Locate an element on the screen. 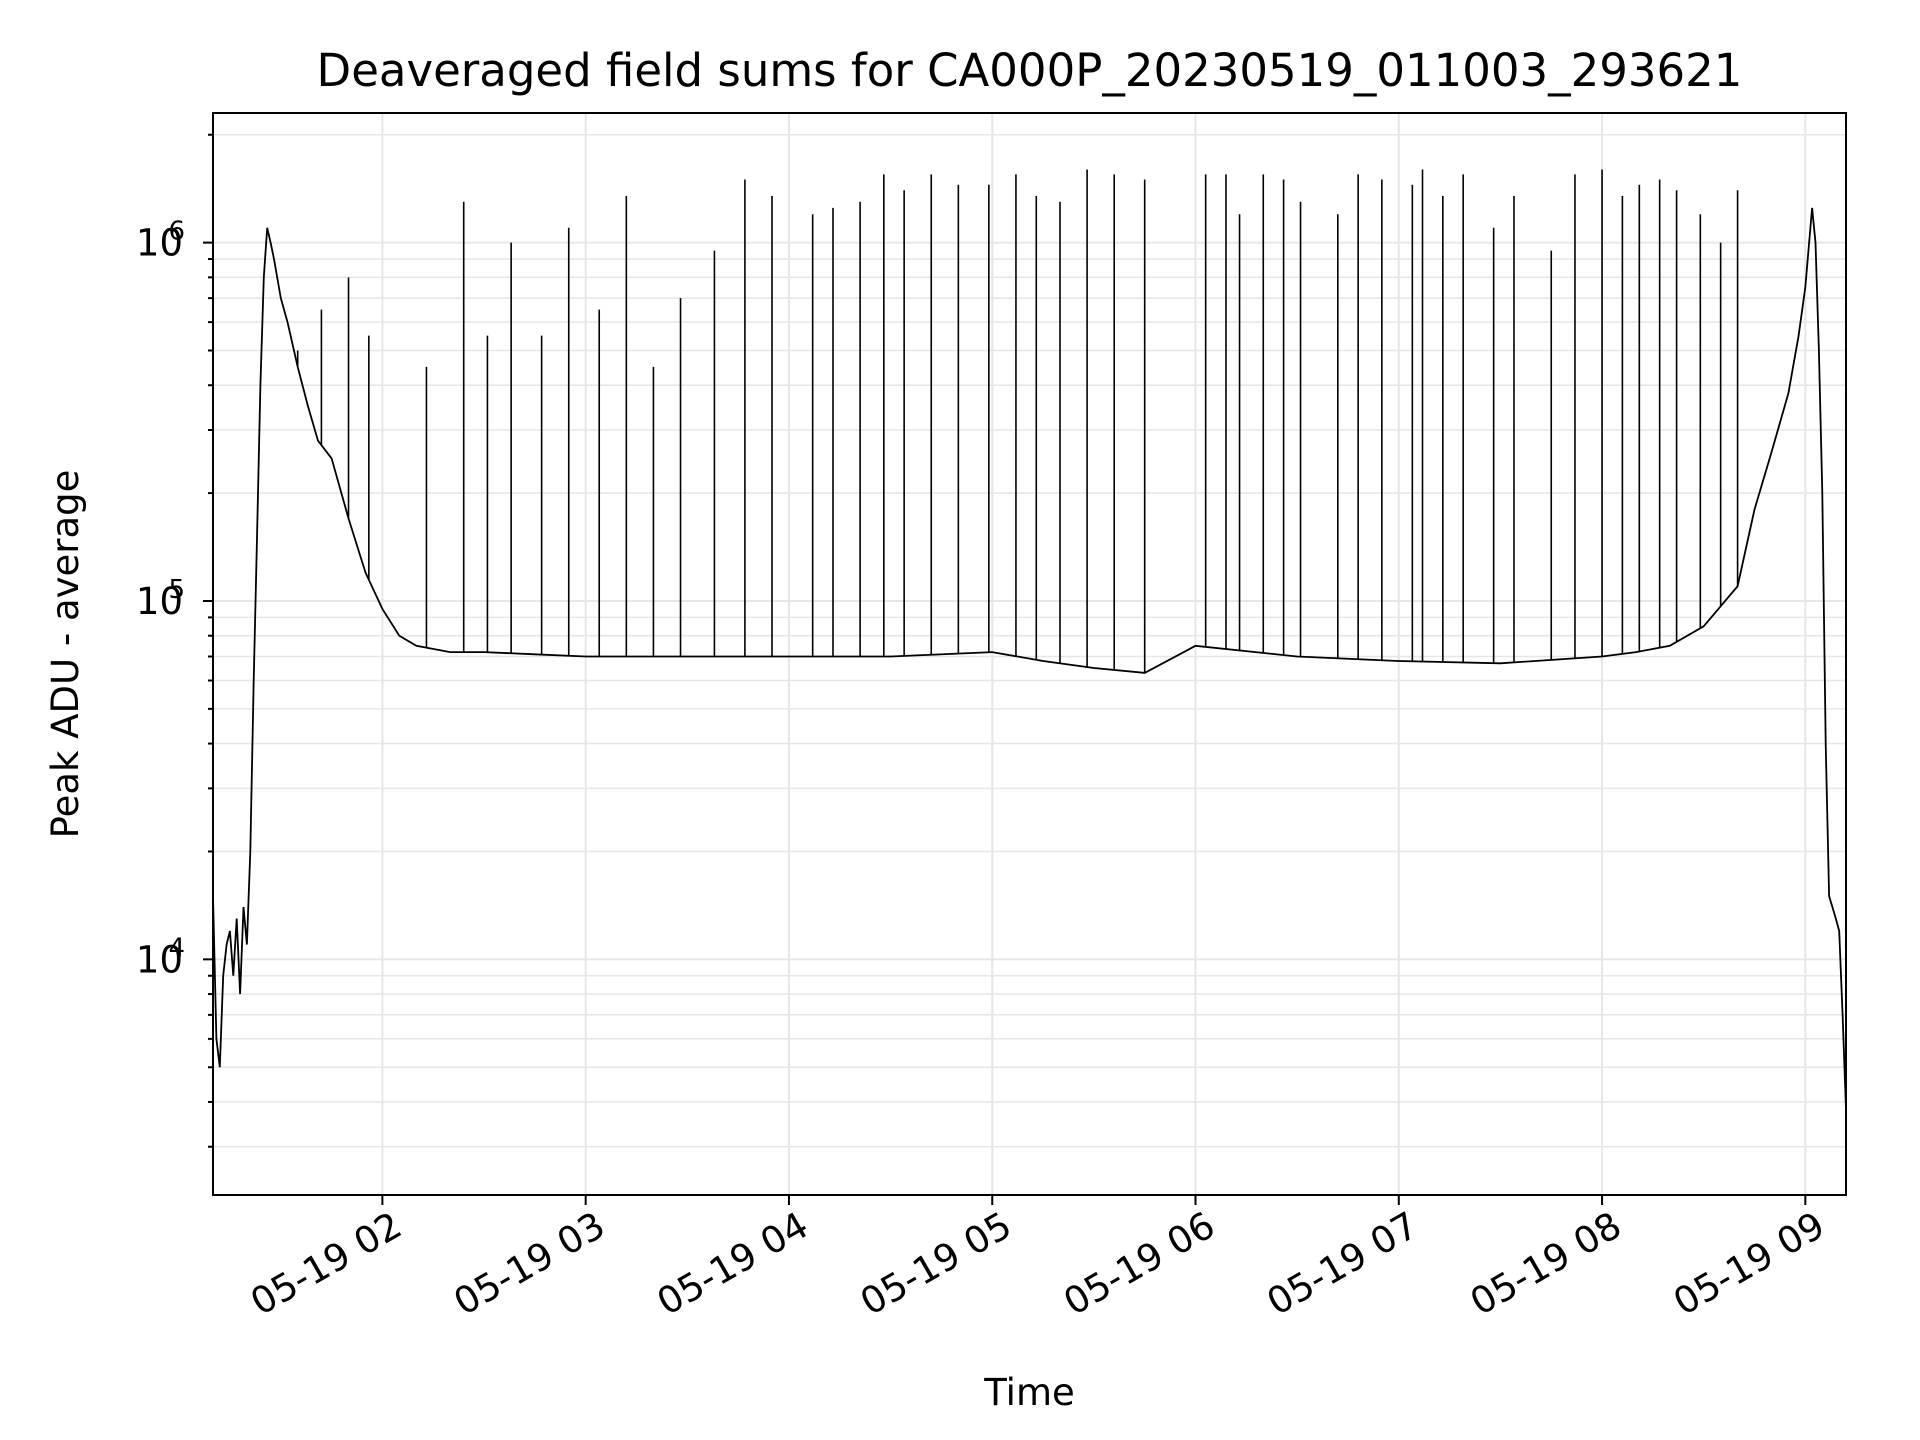  y-tick-label: 10⁵ is located at coordinates (160, 599).